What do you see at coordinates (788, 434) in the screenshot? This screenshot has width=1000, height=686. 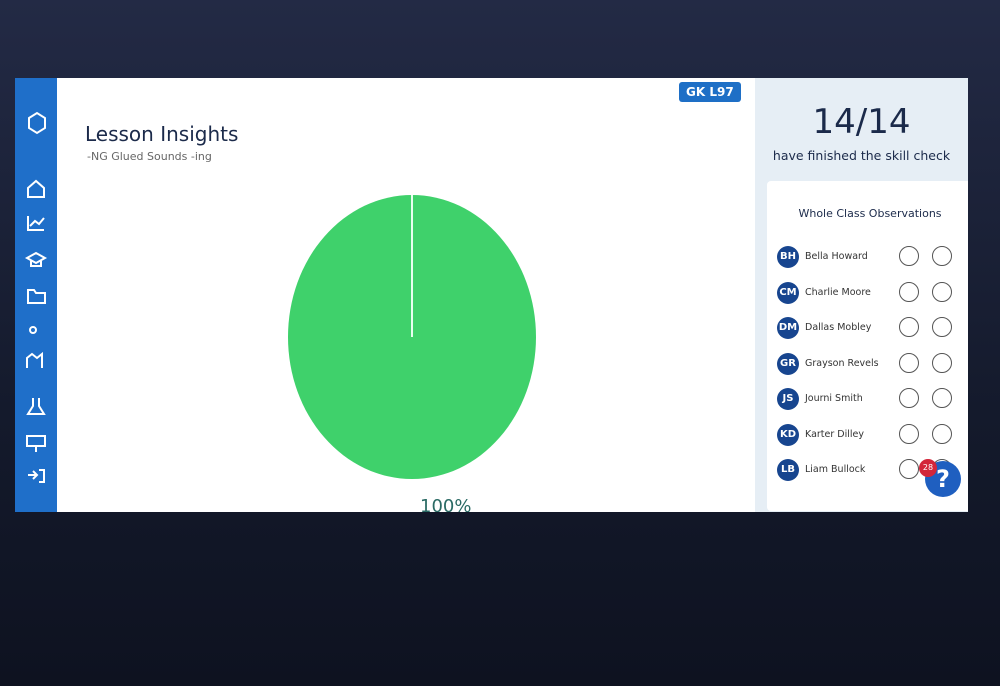 I see `student-initials: KD` at bounding box center [788, 434].